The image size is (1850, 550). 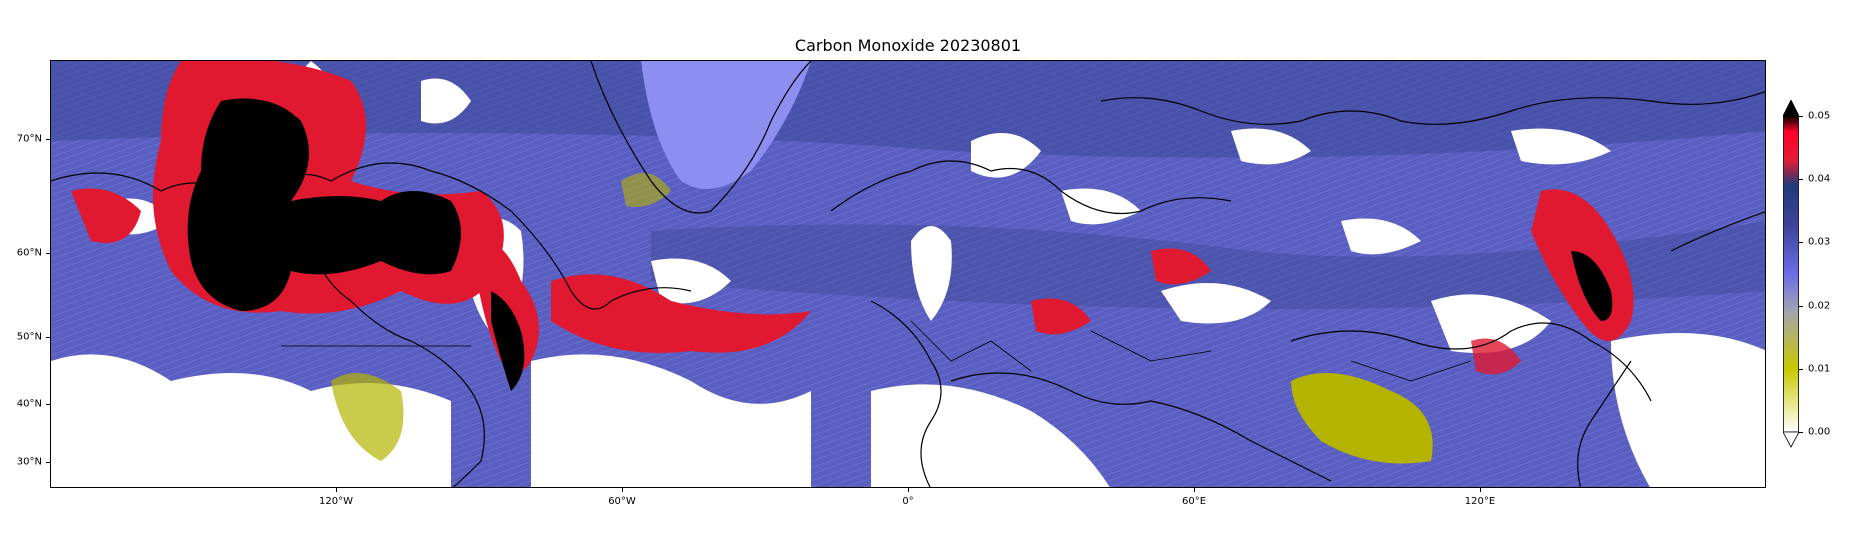 I want to click on x-tick-label: 0°, so click(x=908, y=501).